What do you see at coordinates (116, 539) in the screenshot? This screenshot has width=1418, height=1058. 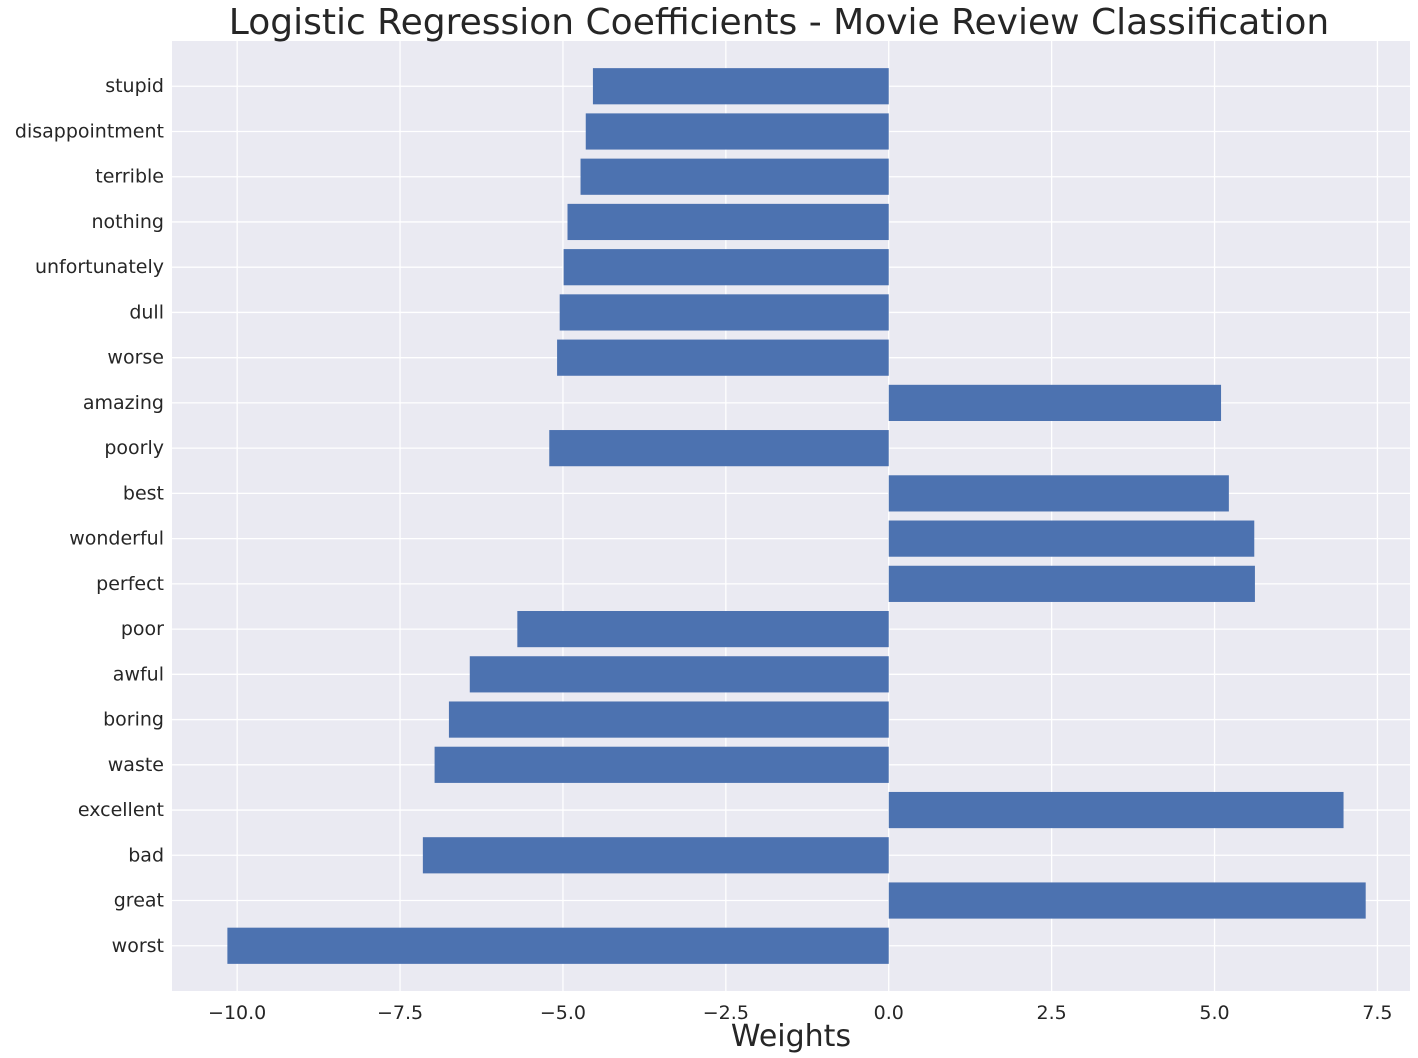 I see `y-tick-label: wonderful` at bounding box center [116, 539].